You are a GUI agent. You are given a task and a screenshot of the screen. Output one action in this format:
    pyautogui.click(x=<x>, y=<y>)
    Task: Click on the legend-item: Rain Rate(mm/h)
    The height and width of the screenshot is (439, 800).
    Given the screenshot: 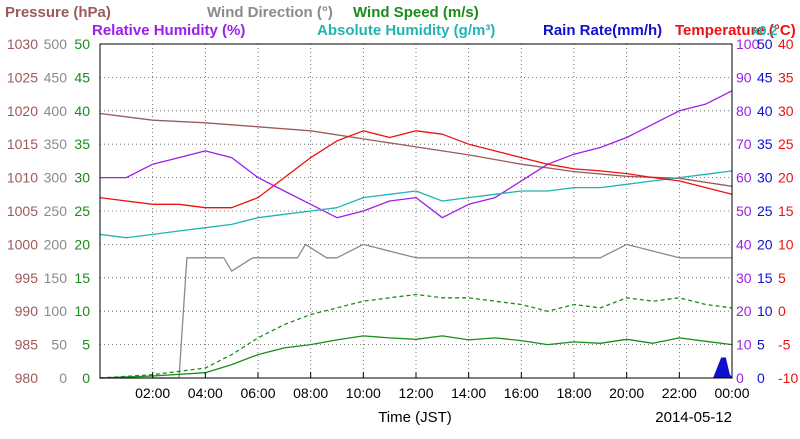 What is the action you would take?
    pyautogui.click(x=602, y=30)
    